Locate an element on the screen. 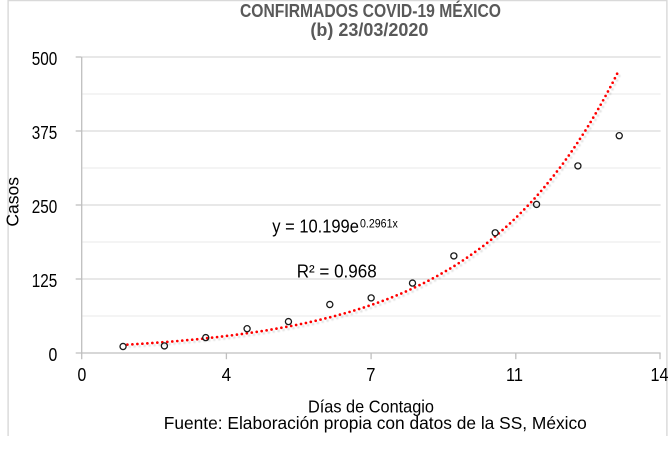 This screenshot has height=450, width=670. svg-text: 4 is located at coordinates (227, 374).